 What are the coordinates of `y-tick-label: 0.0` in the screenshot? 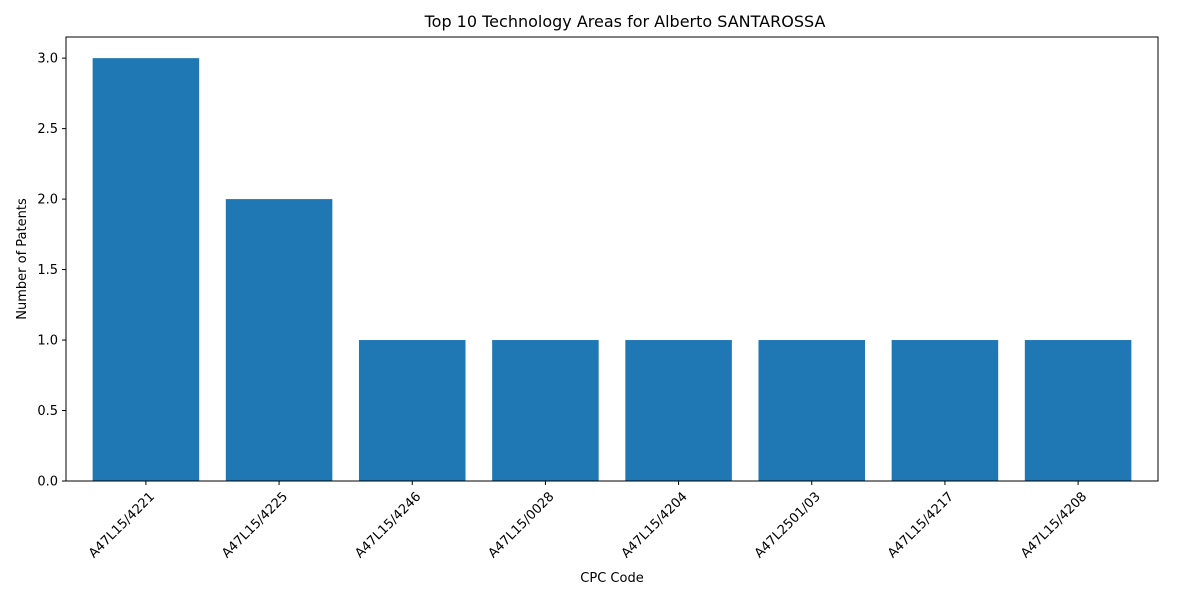 It's located at (47, 482).